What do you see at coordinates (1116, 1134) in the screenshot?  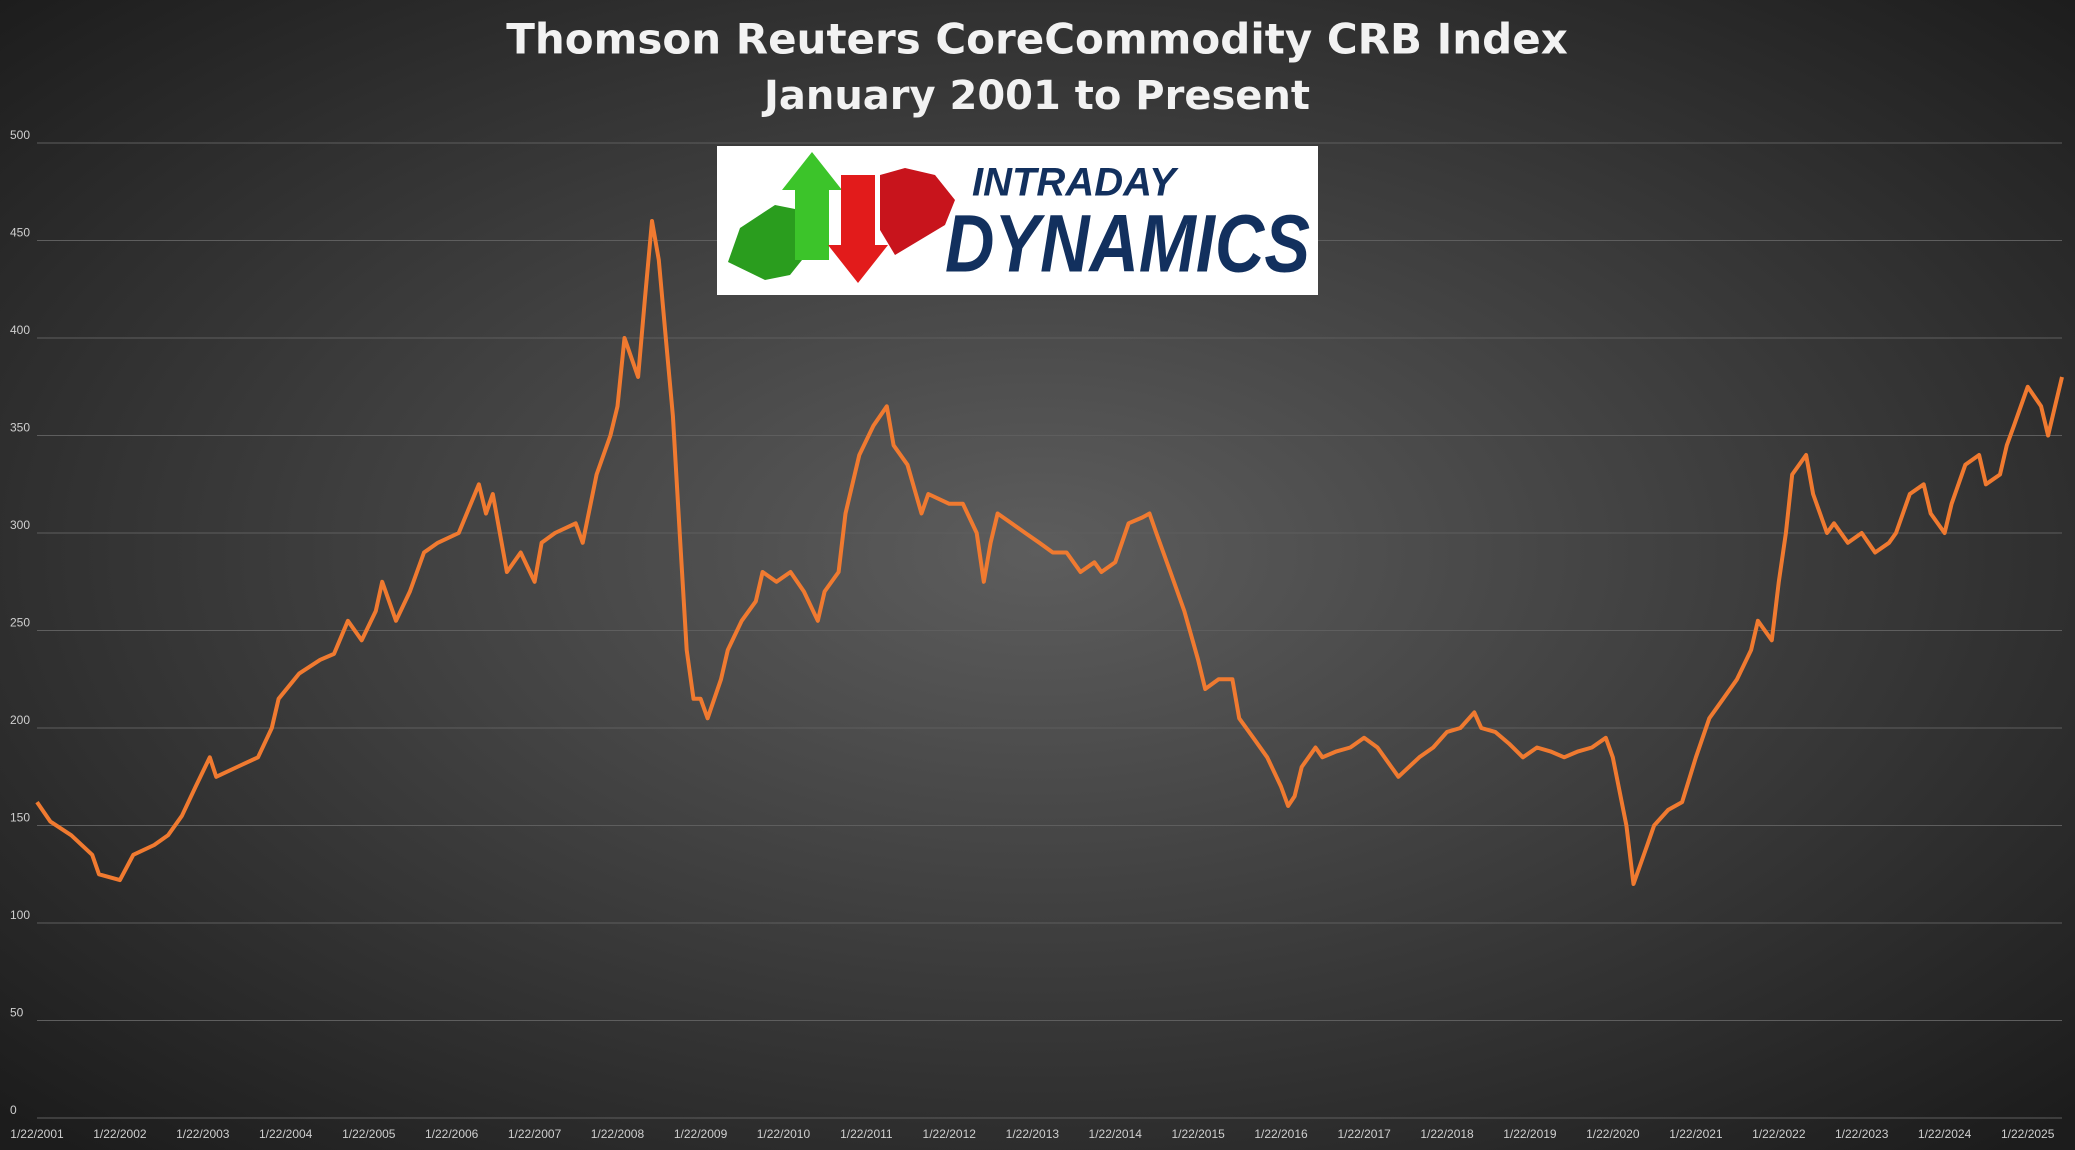 I see `x-tick-label: 1/22/2014` at bounding box center [1116, 1134].